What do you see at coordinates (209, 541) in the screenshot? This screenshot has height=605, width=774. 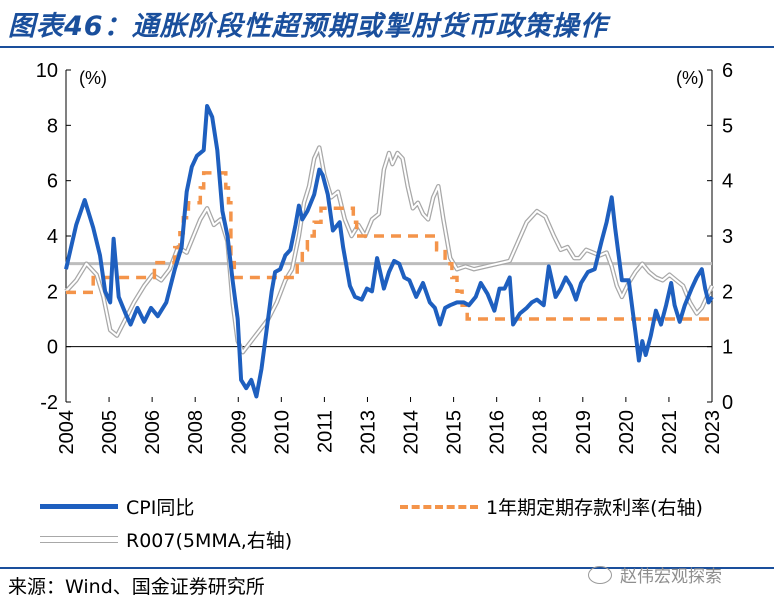 I see `legend-label-r007: R007(5MMA,右轴)` at bounding box center [209, 541].